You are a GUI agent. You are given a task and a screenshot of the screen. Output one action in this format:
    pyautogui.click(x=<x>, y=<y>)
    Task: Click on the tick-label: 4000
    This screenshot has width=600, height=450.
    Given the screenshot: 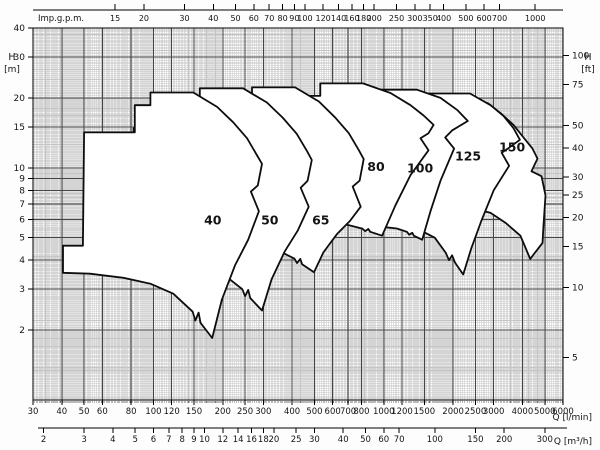 What is the action you would take?
    pyautogui.click(x=523, y=412)
    